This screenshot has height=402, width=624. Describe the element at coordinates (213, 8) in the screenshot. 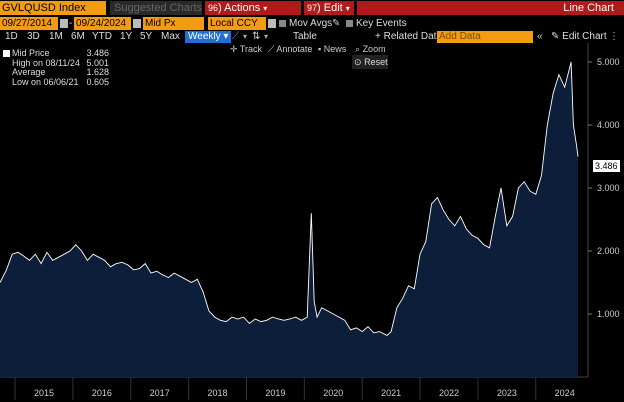

I see `actions-number: 96` at that location.